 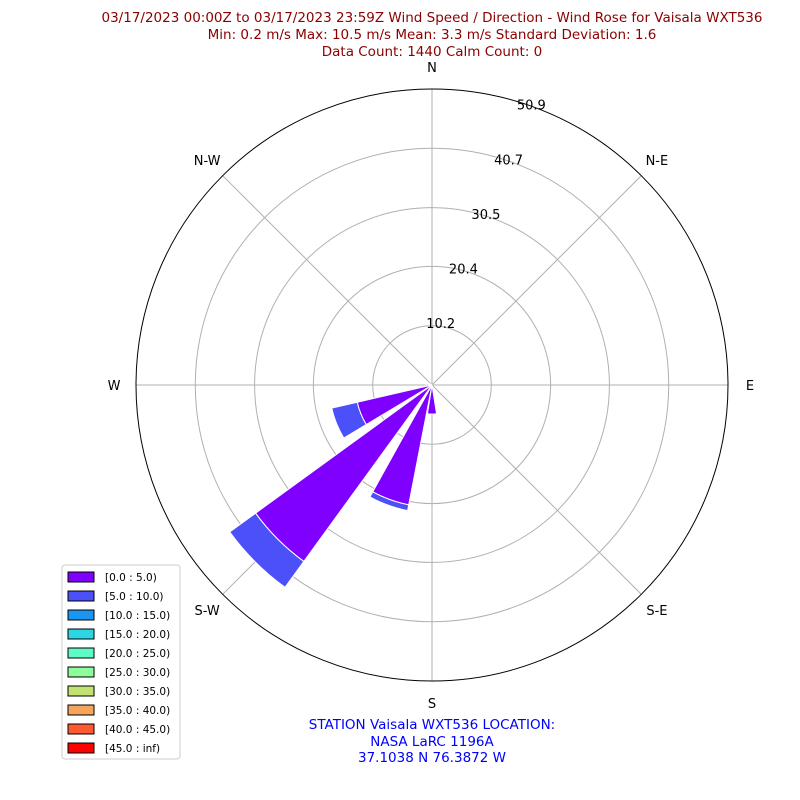 I want to click on direction-label: N-W, so click(x=207, y=161).